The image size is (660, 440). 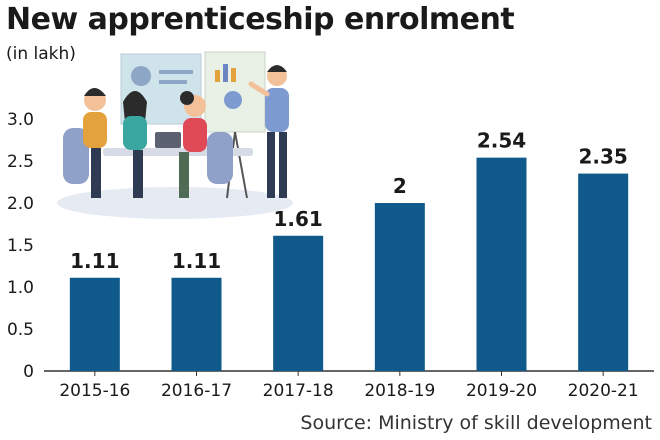 I want to click on y-tick-label: 3.0, so click(x=20, y=120).